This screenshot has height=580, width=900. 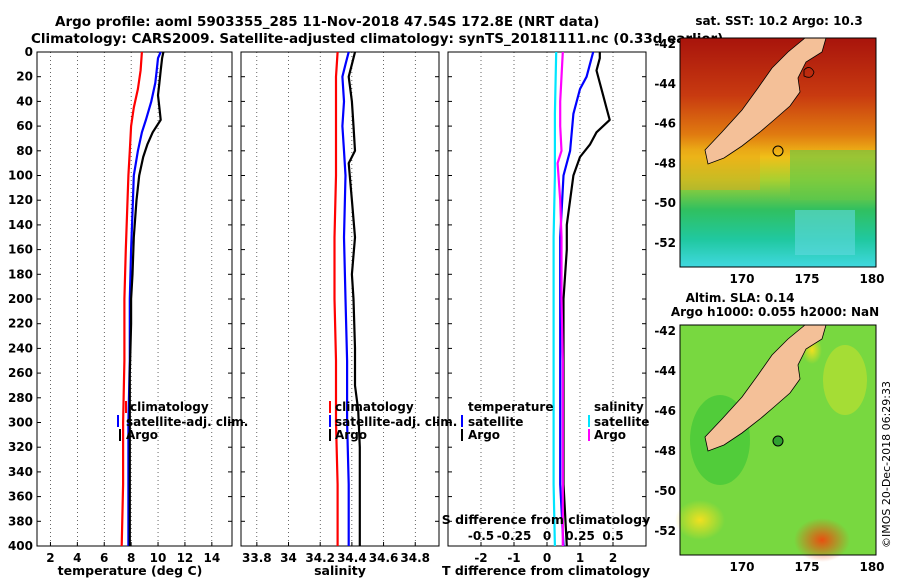 What do you see at coordinates (580, 536) in the screenshot?
I see `secondary-x-tick-label: 0.25` at bounding box center [580, 536].